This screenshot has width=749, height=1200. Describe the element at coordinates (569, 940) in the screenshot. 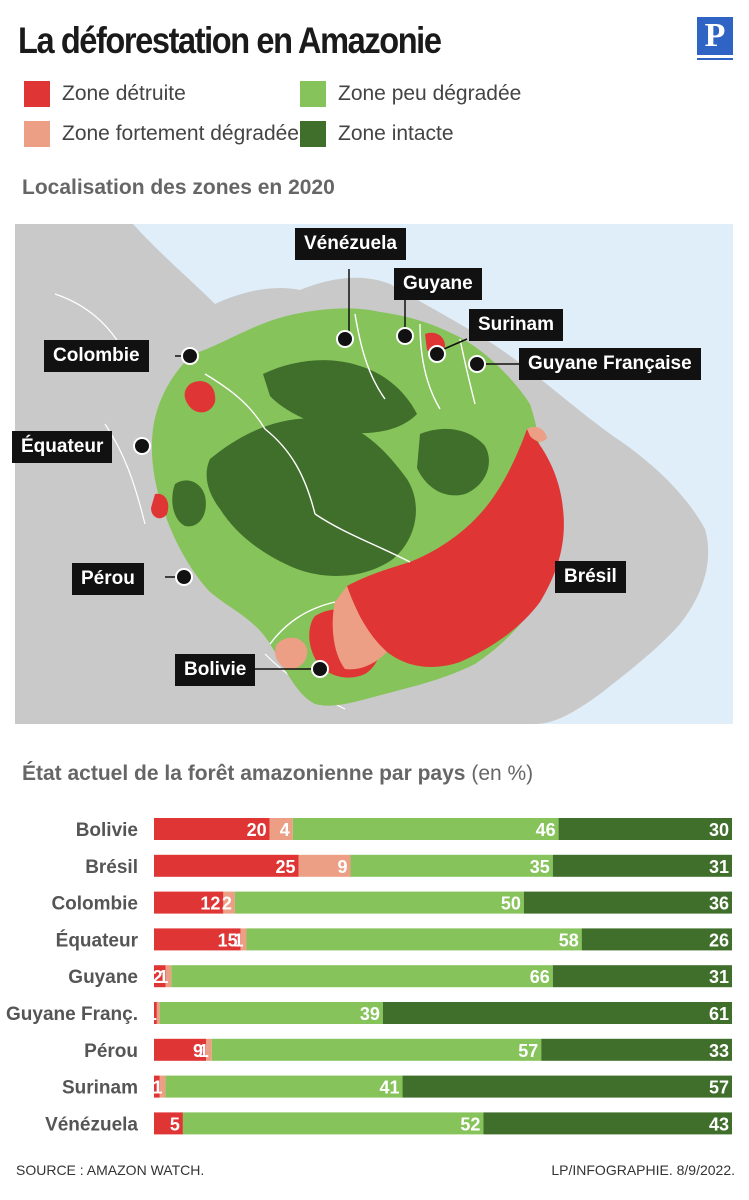

I see `bar-value-label: 58` at that location.